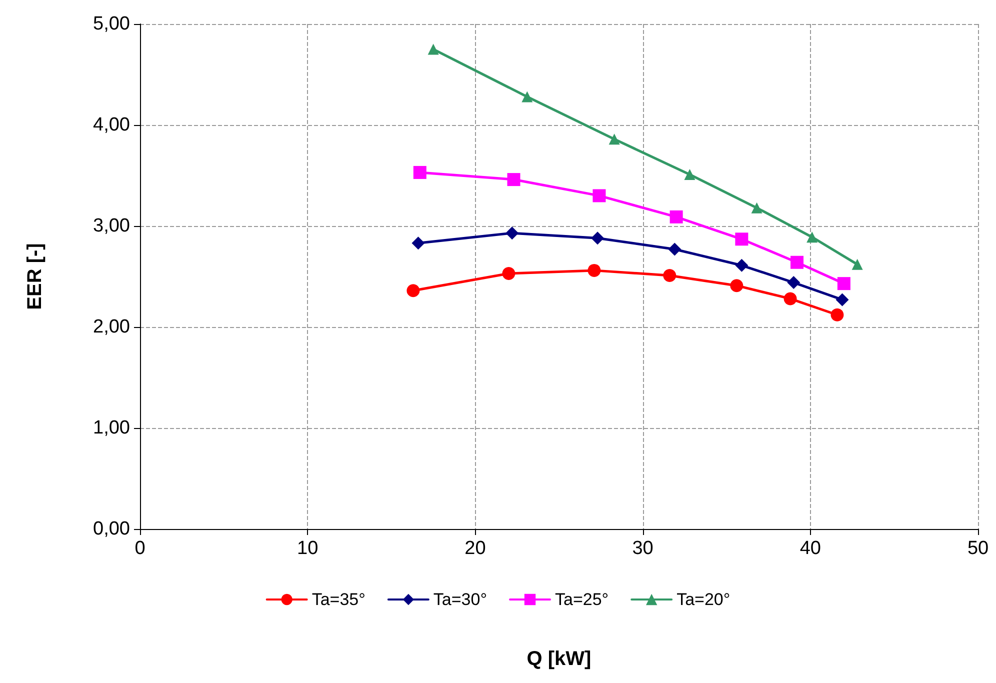 The width and height of the screenshot is (996, 683). Describe the element at coordinates (810, 548) in the screenshot. I see `x-tick-label: 40` at that location.